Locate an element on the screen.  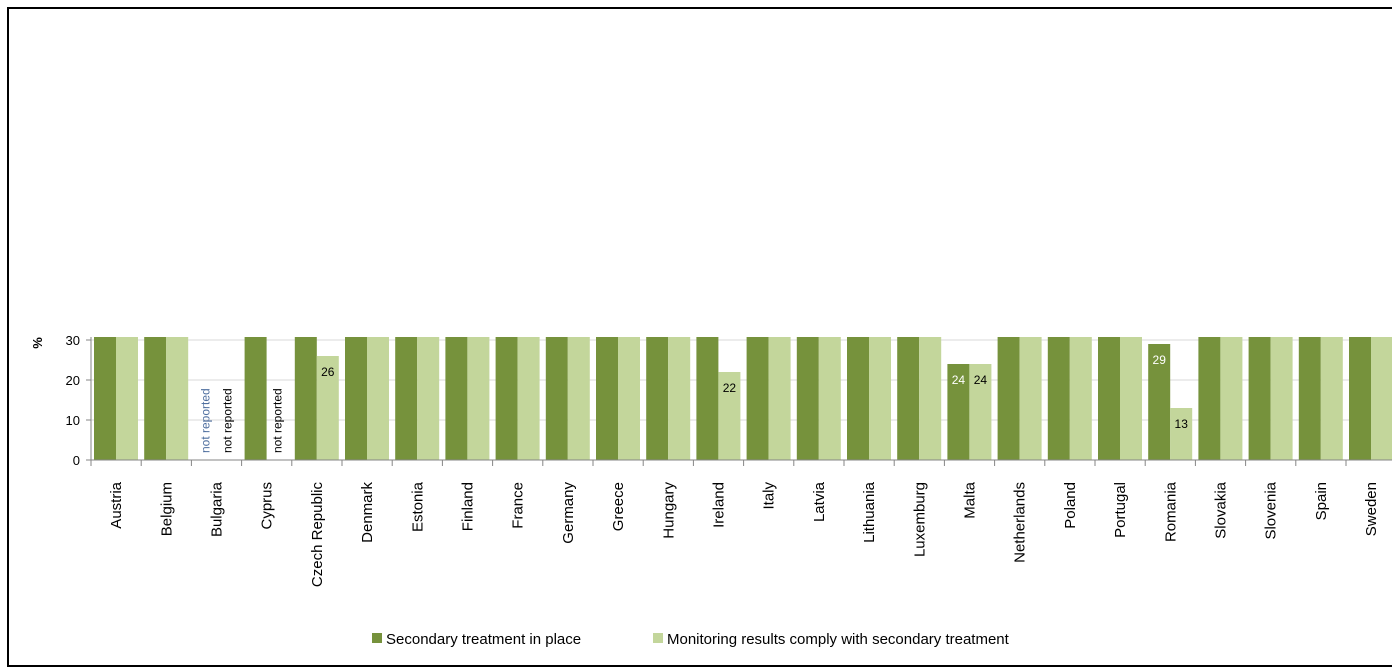
category-label: Malta is located at coordinates (970, 499).